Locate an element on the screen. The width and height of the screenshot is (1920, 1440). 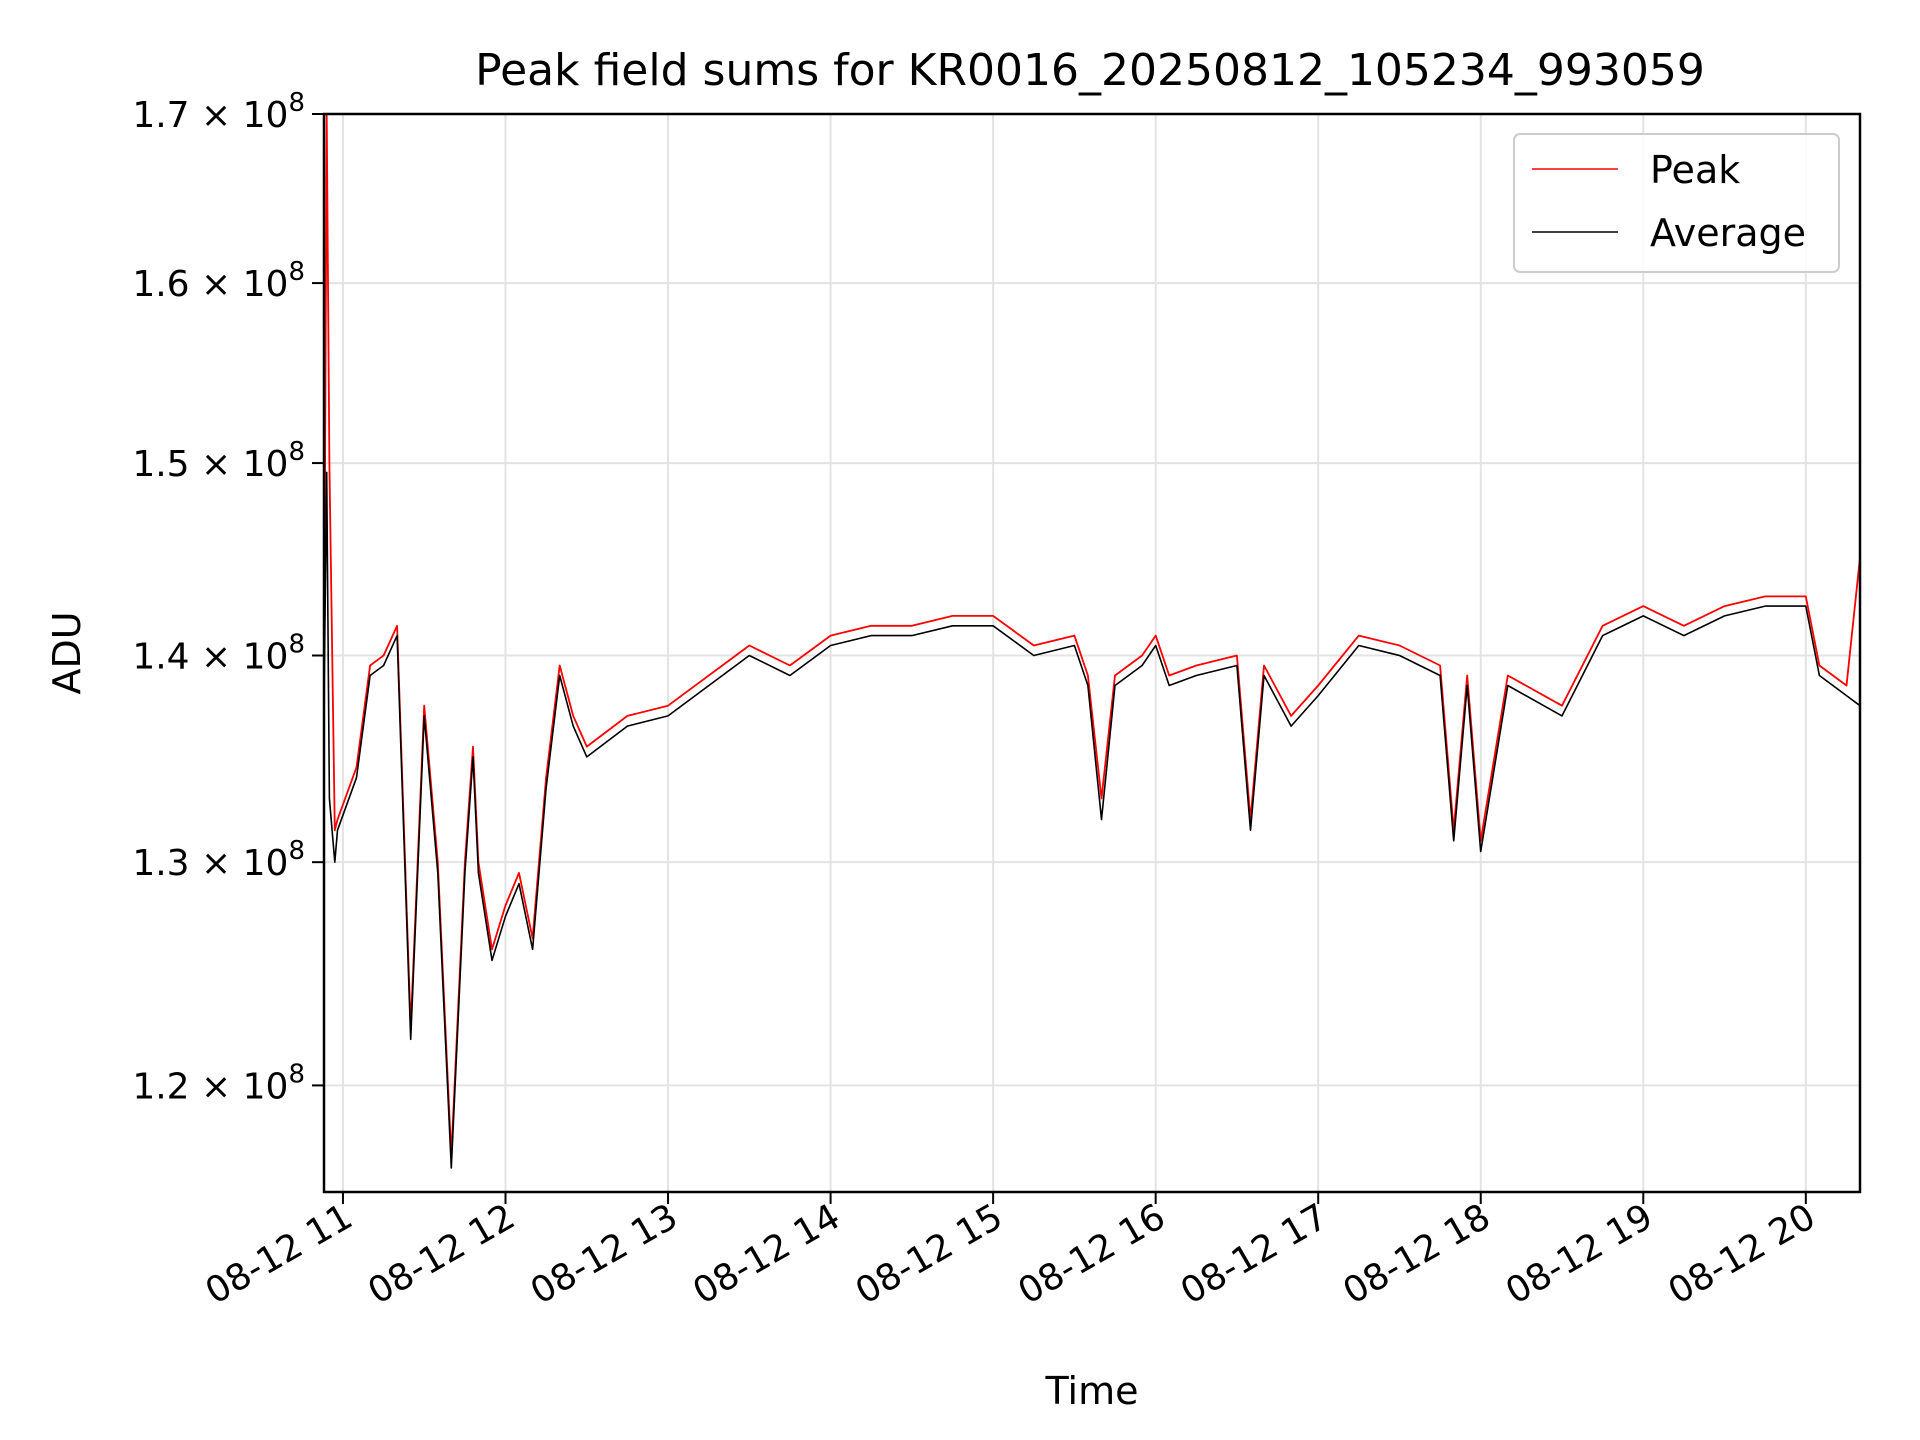
x-axis-label: Time is located at coordinates (1092, 1391).